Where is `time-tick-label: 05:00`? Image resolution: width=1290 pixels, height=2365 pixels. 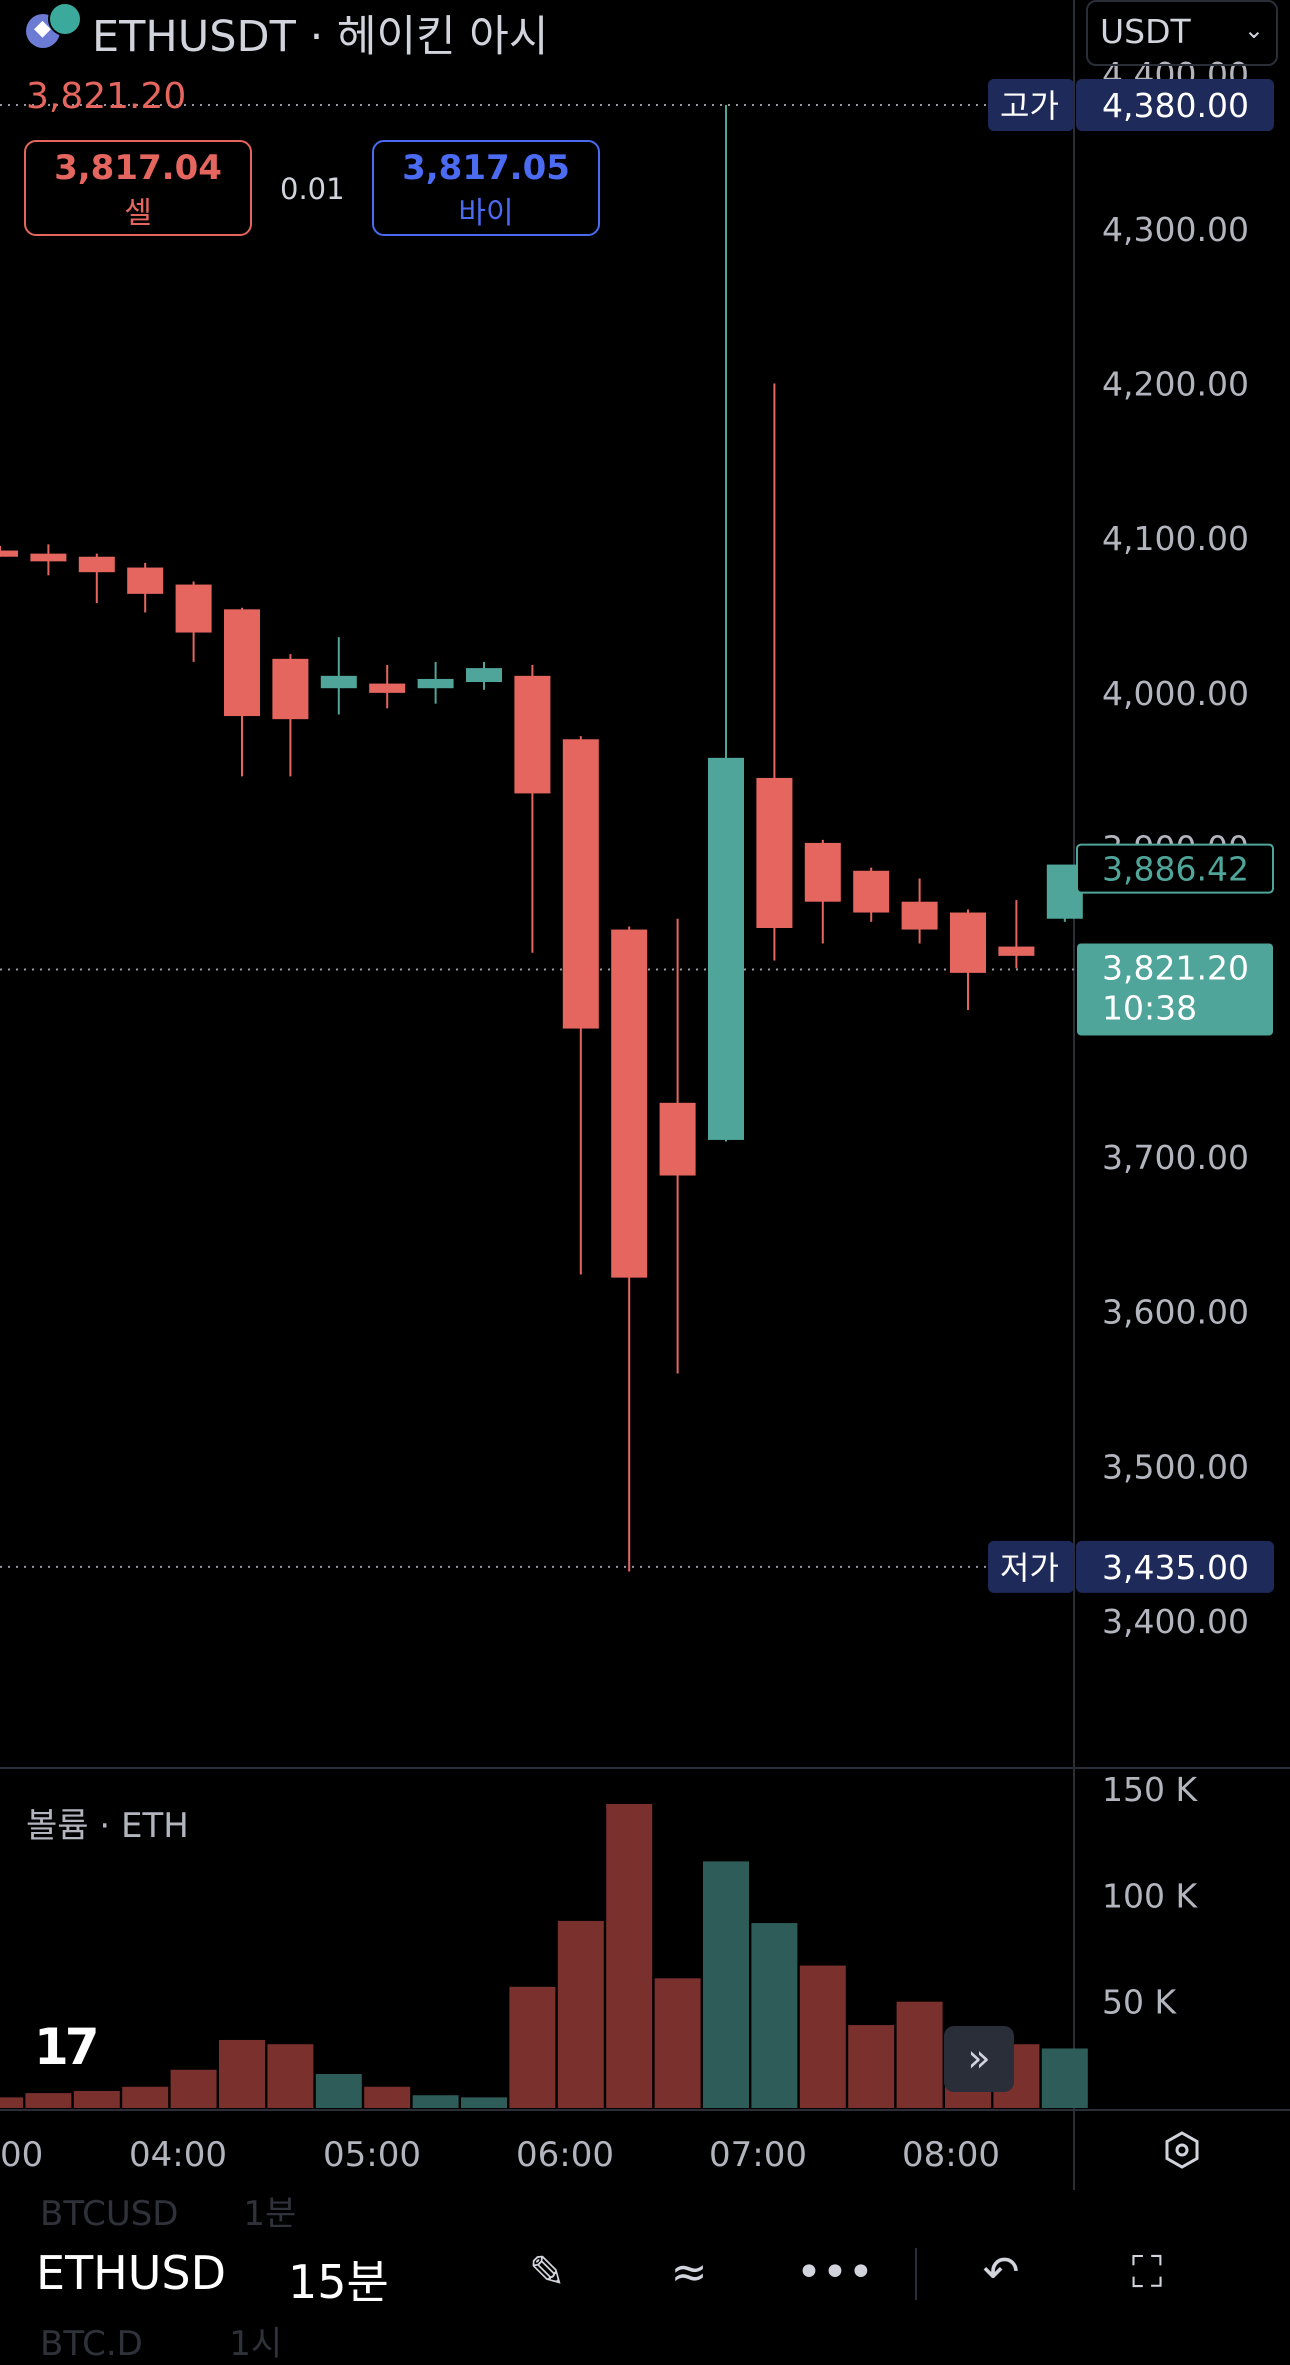
time-tick-label: 05:00 is located at coordinates (372, 2155).